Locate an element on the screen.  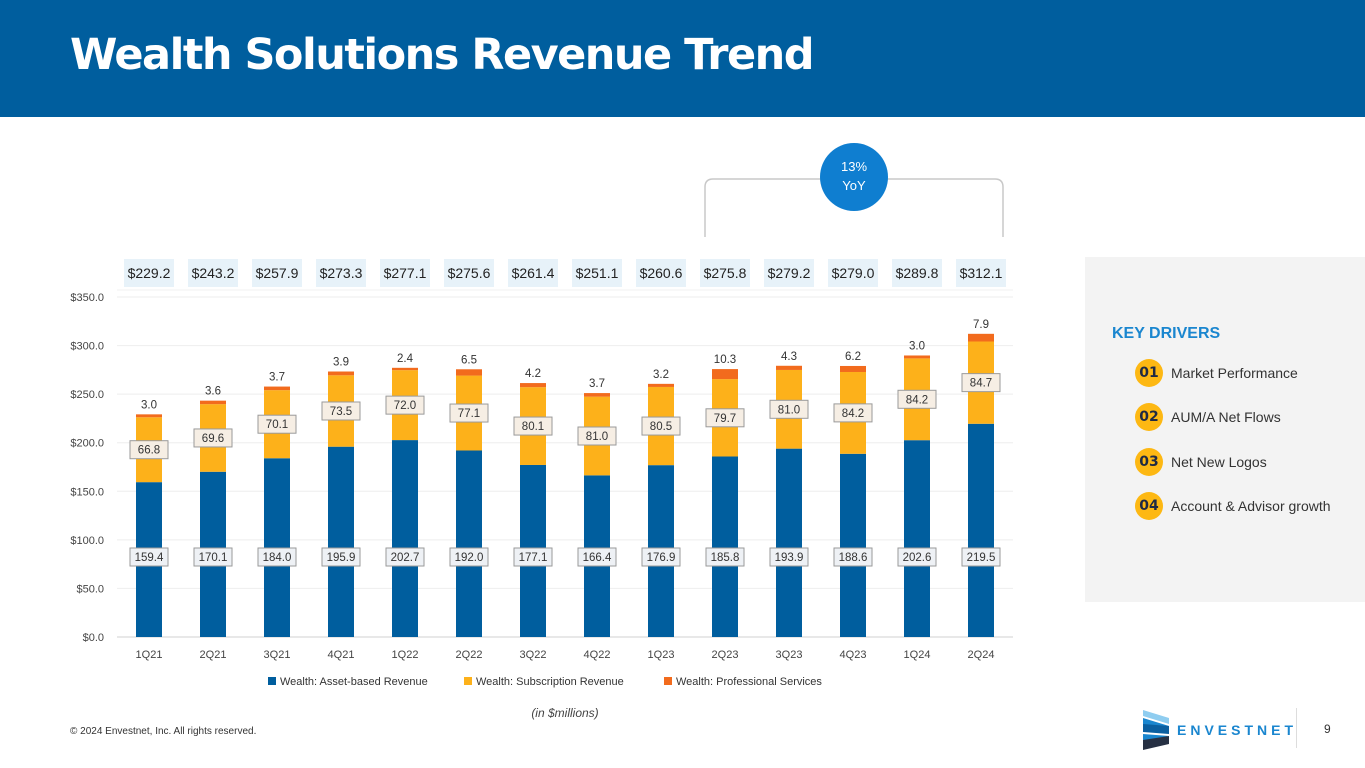
data-label: 195.9 is located at coordinates (341, 558).